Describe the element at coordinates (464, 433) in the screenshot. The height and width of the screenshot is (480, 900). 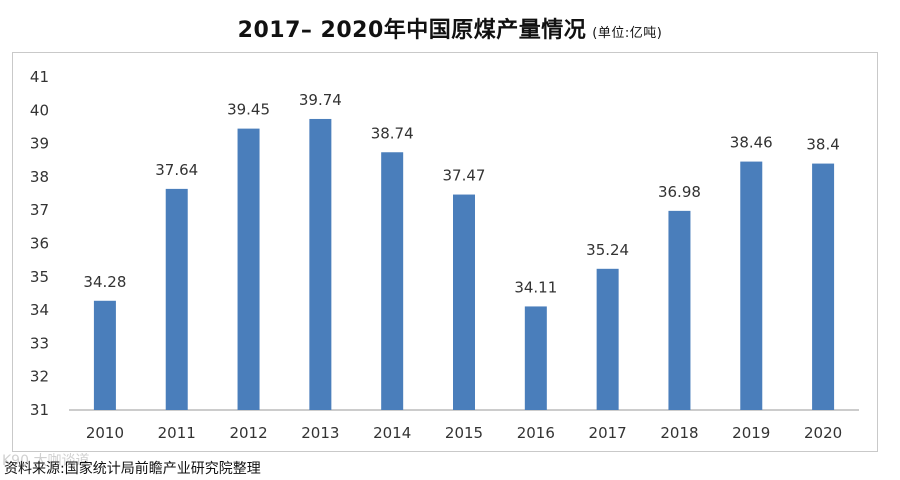
I see `x-tick-label: 2015` at that location.